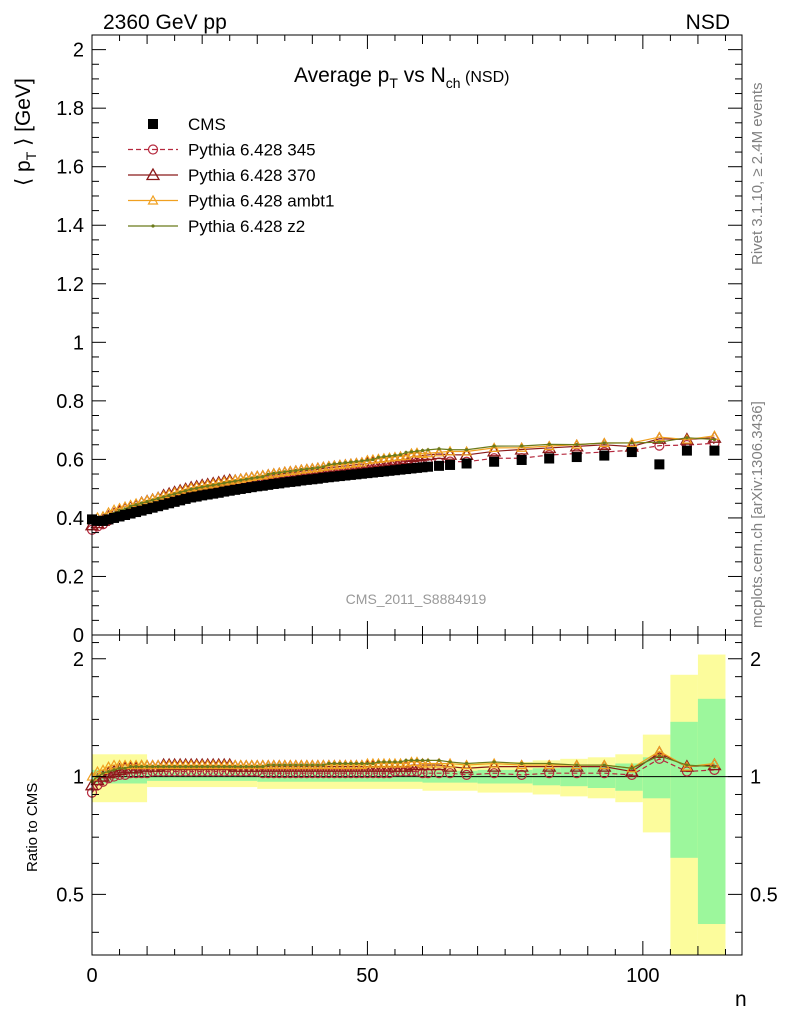 This screenshot has width=786, height=1024. Describe the element at coordinates (70, 519) in the screenshot. I see `y-tick-label: 0.4` at that location.